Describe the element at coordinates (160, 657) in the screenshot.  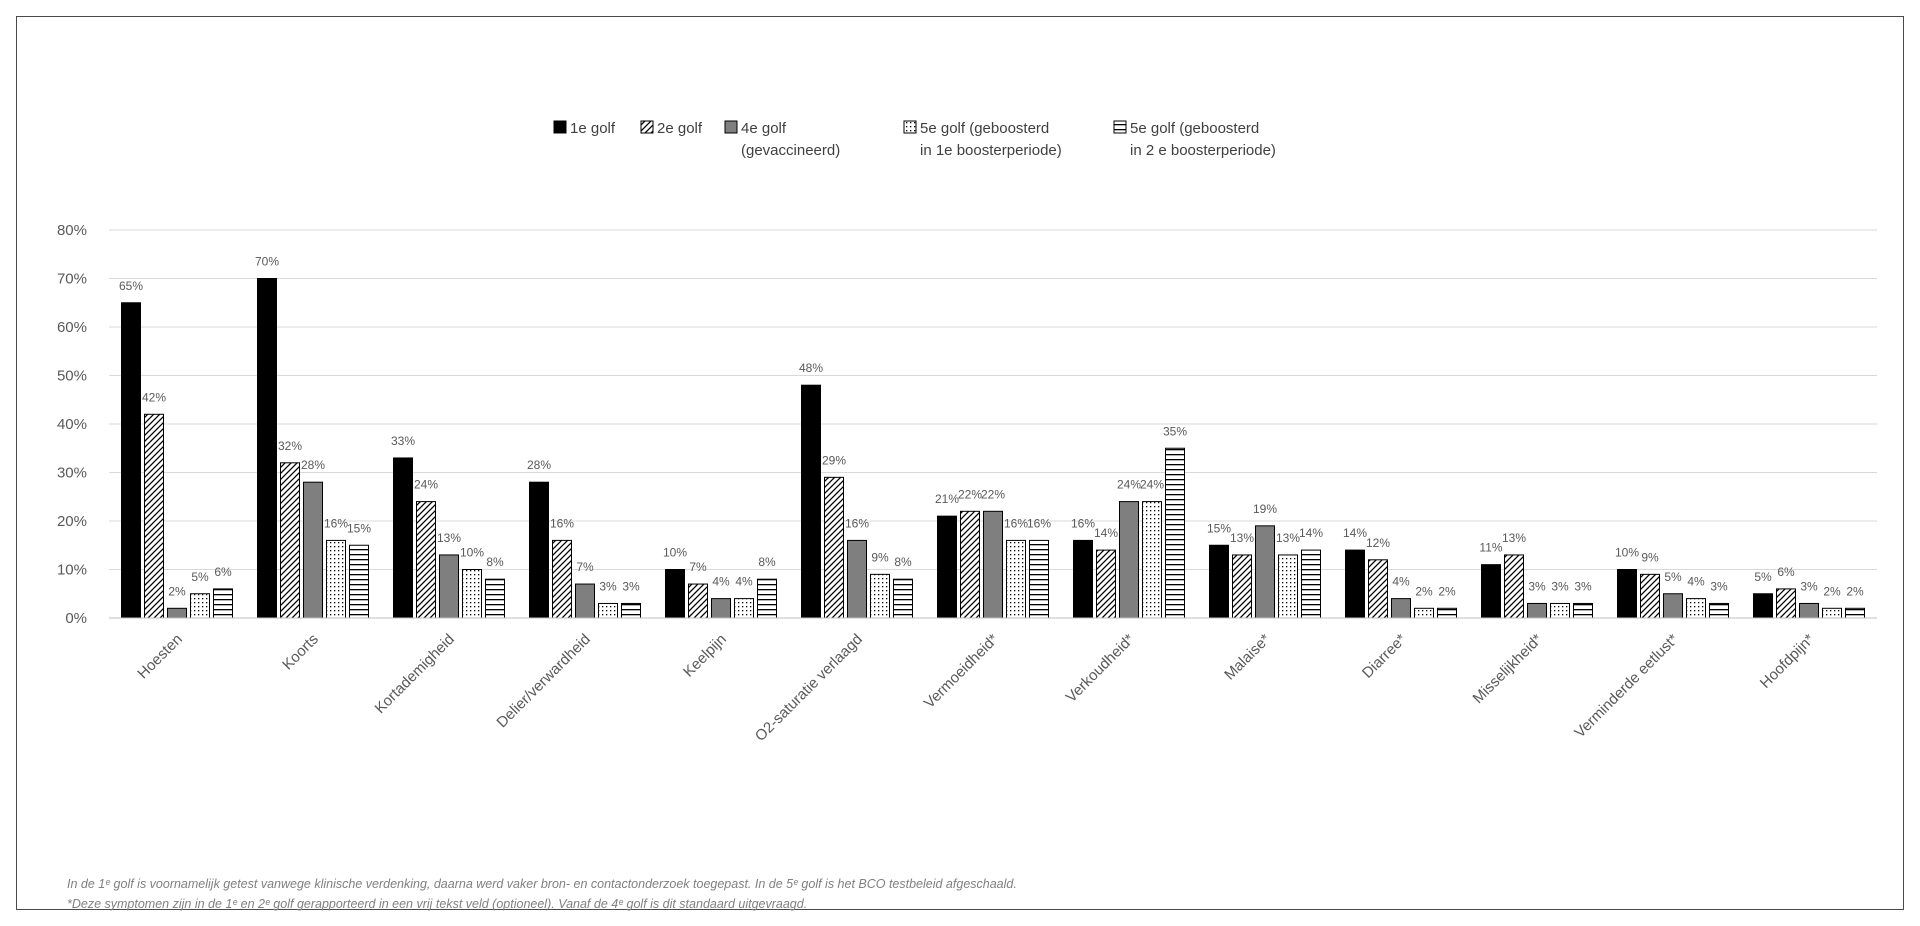
I see `category-label-hoesten: Hoesten` at that location.